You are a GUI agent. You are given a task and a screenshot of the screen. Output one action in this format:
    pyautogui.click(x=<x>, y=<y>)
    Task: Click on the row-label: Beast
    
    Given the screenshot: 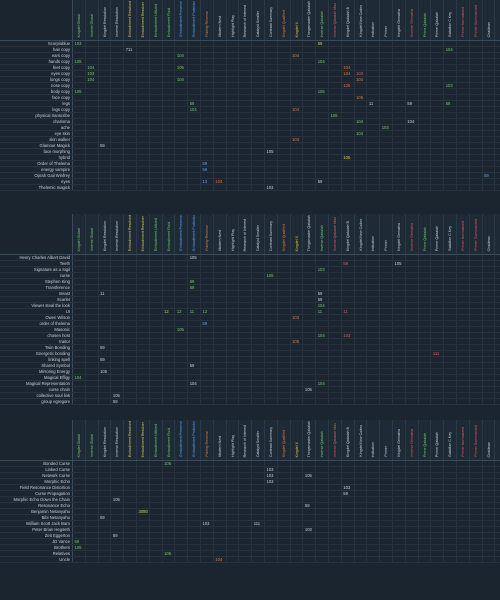 What is the action you would take?
    pyautogui.click(x=64, y=293)
    